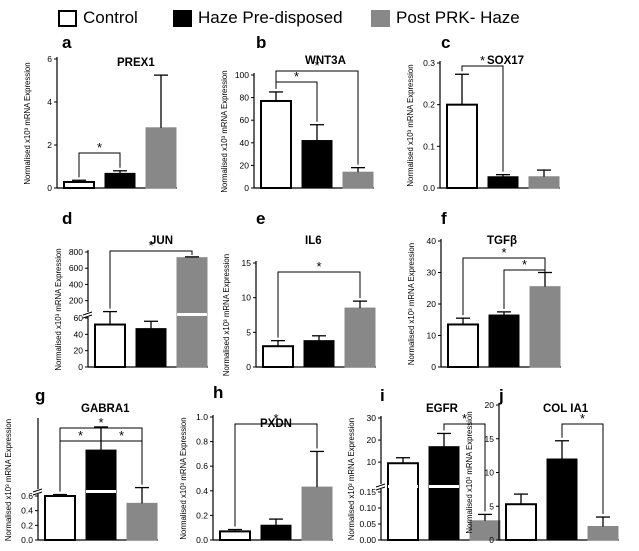 This screenshot has width=639, height=551. What do you see at coordinates (76, 268) in the screenshot?
I see `y-tick-label: 600` at bounding box center [76, 268].